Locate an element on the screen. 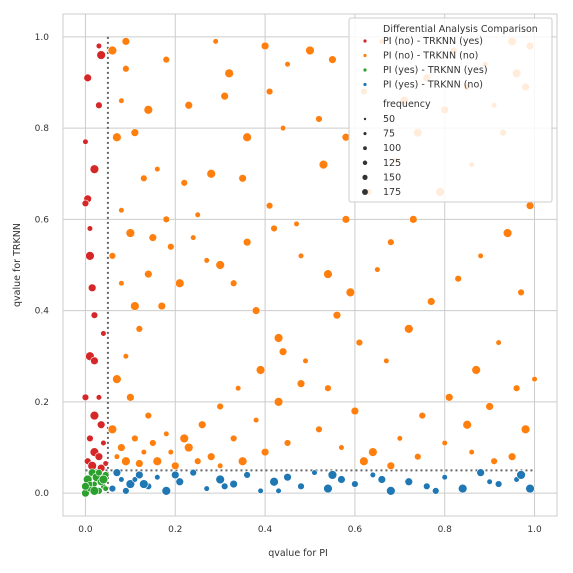 The height and width of the screenshot is (573, 573). y-axis-ticks: 0.0 0.2 0.4 0.6 0.8 1.0 is located at coordinates (42, 266).